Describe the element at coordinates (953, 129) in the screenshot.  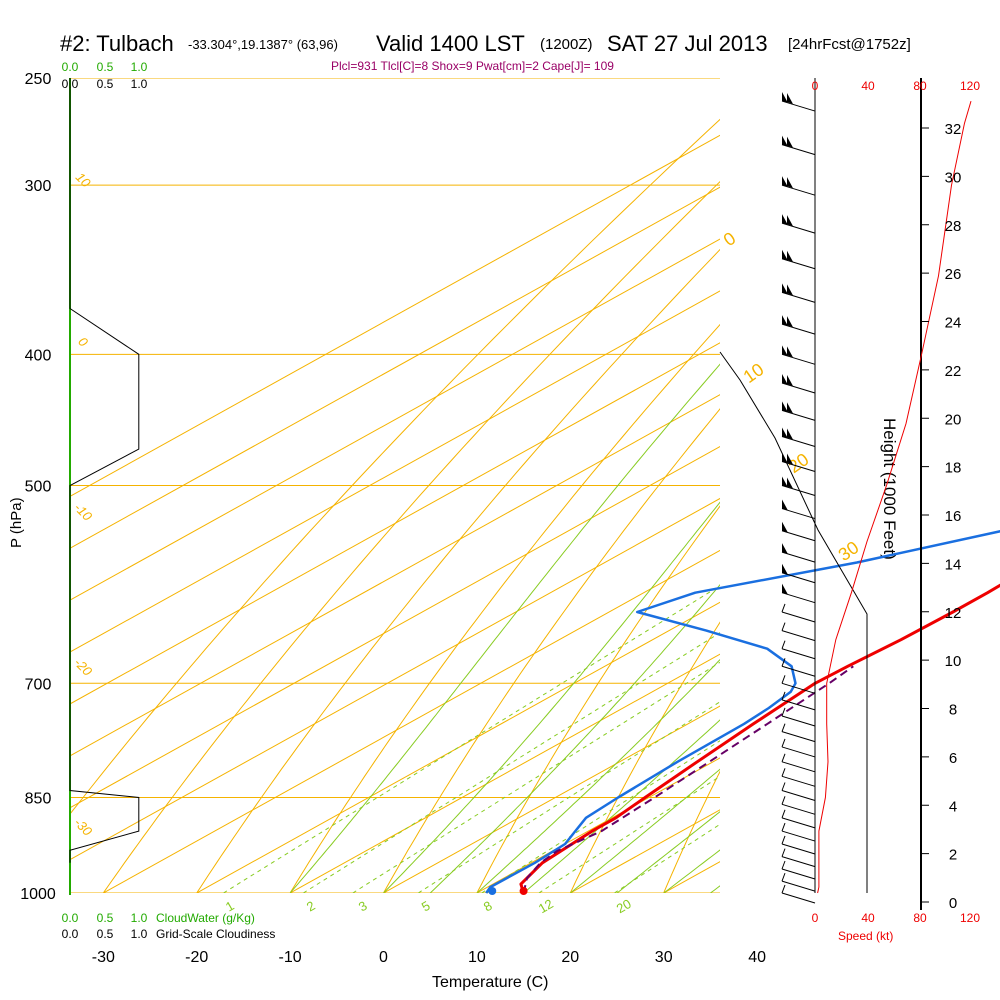
I see `height-tick-label: 32` at that location.